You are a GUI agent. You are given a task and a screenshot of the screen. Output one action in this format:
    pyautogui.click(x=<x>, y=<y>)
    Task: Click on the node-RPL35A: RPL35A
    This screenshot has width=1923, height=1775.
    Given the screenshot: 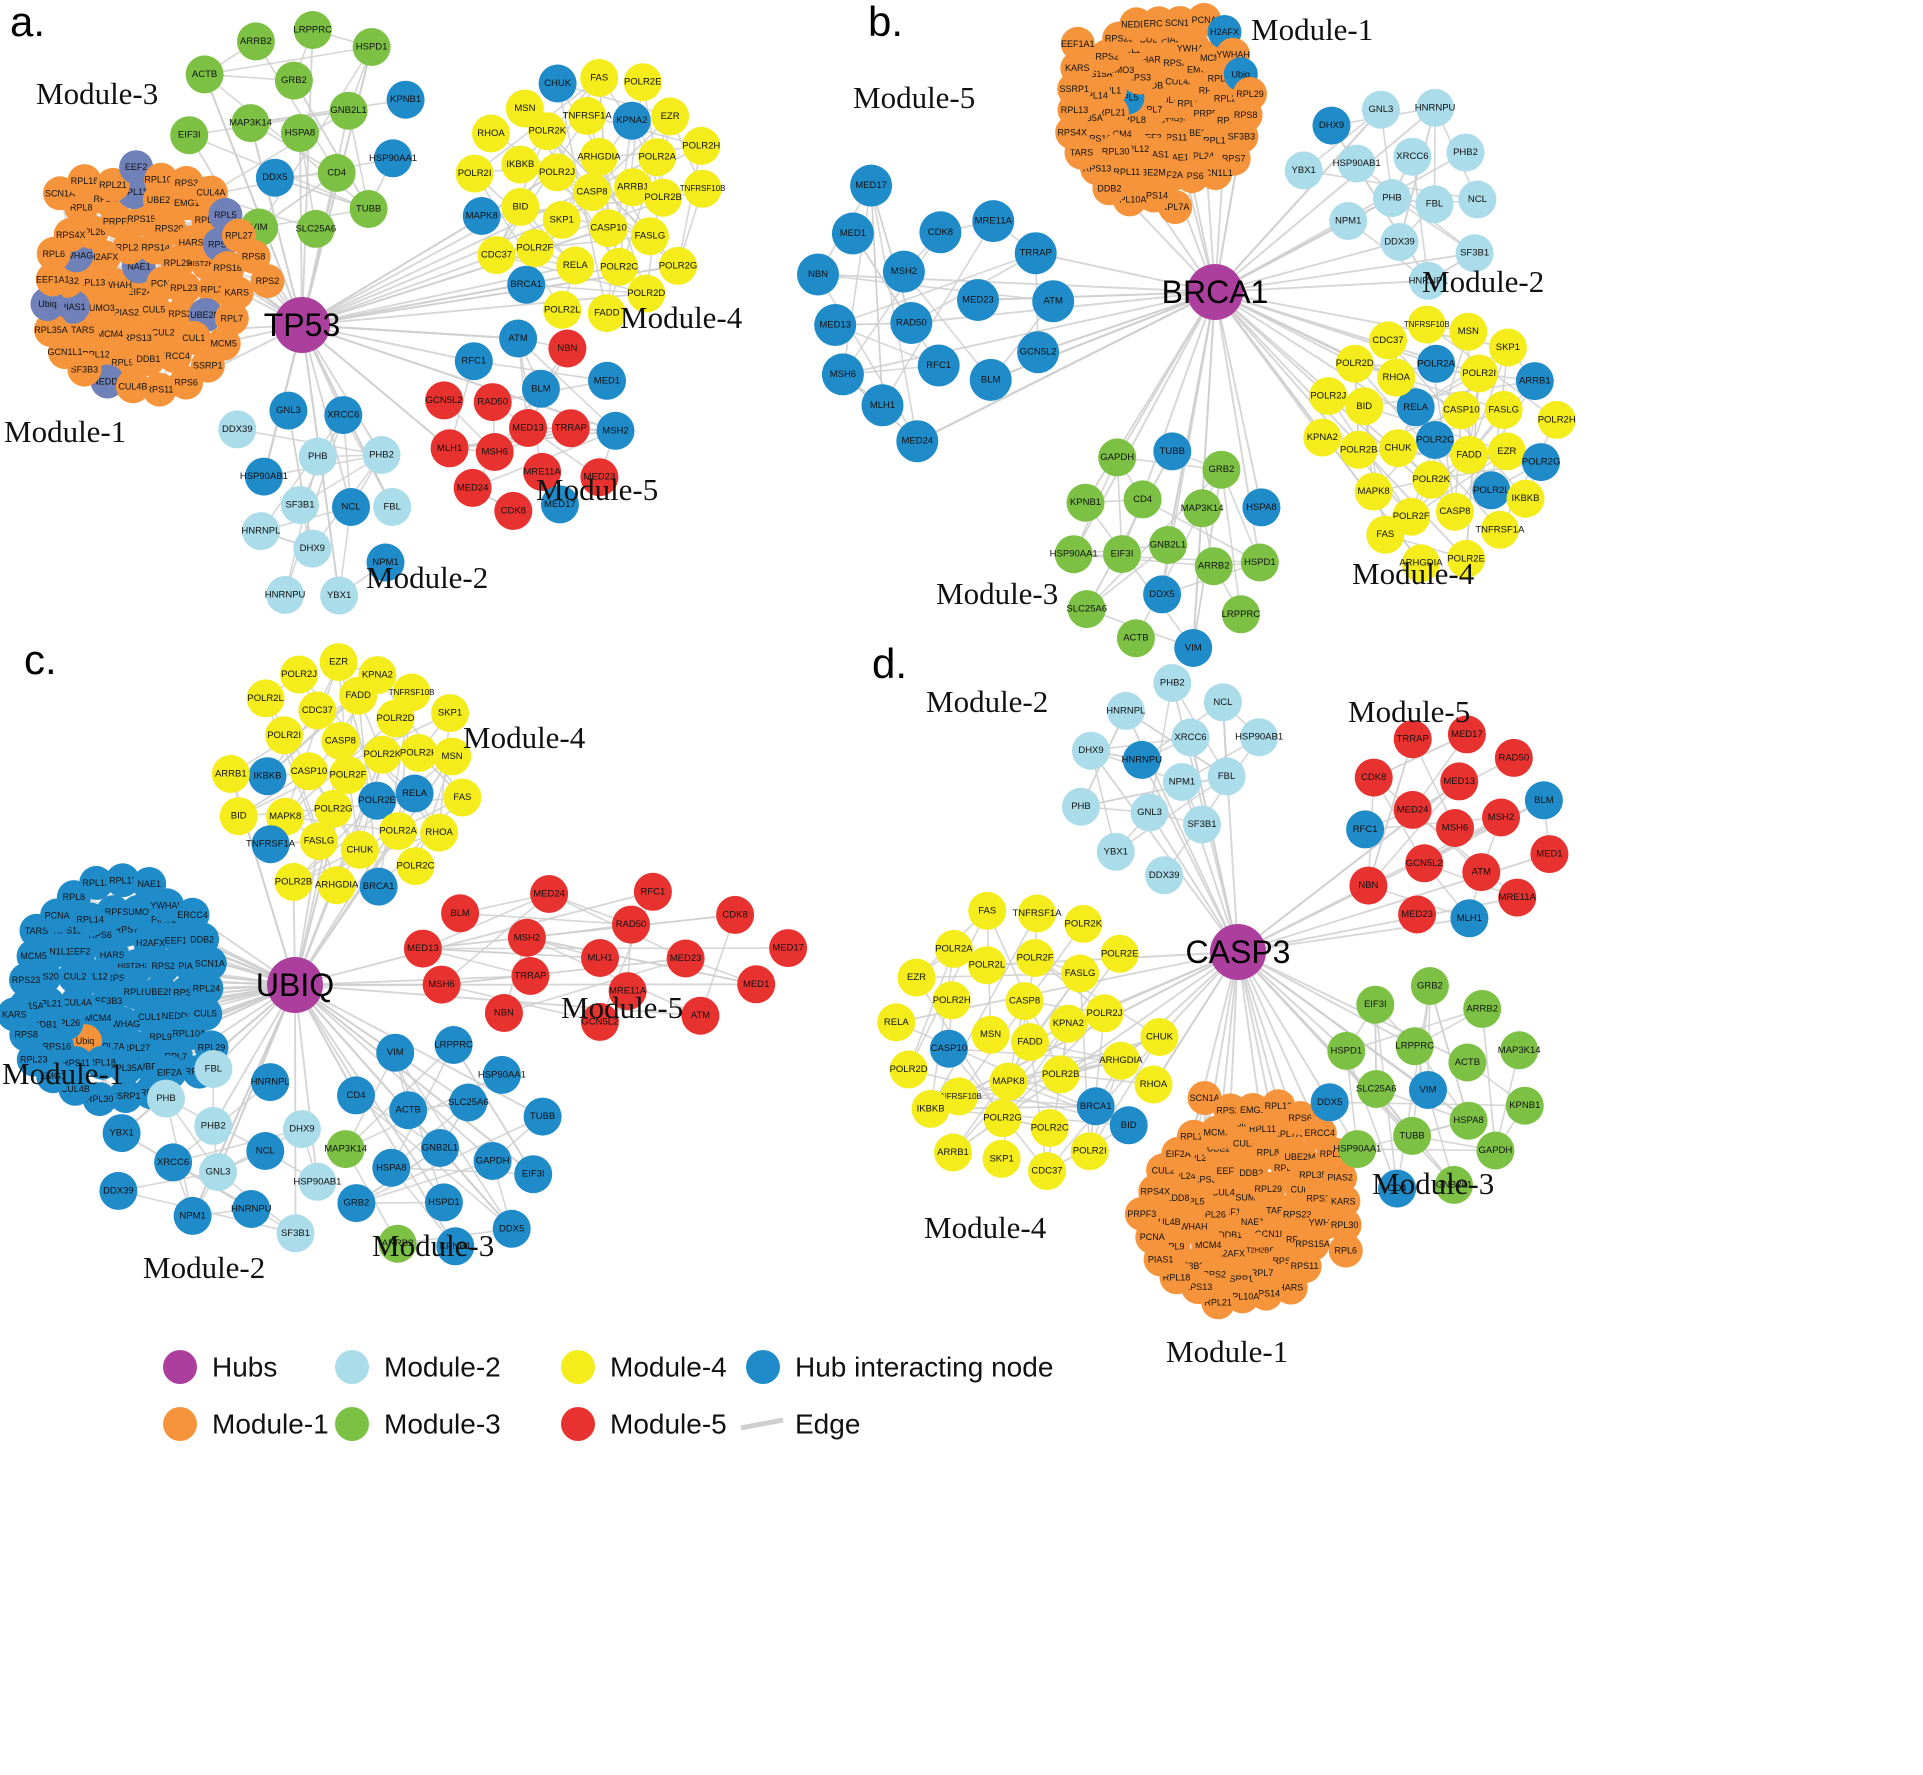 What is the action you would take?
    pyautogui.click(x=51, y=329)
    